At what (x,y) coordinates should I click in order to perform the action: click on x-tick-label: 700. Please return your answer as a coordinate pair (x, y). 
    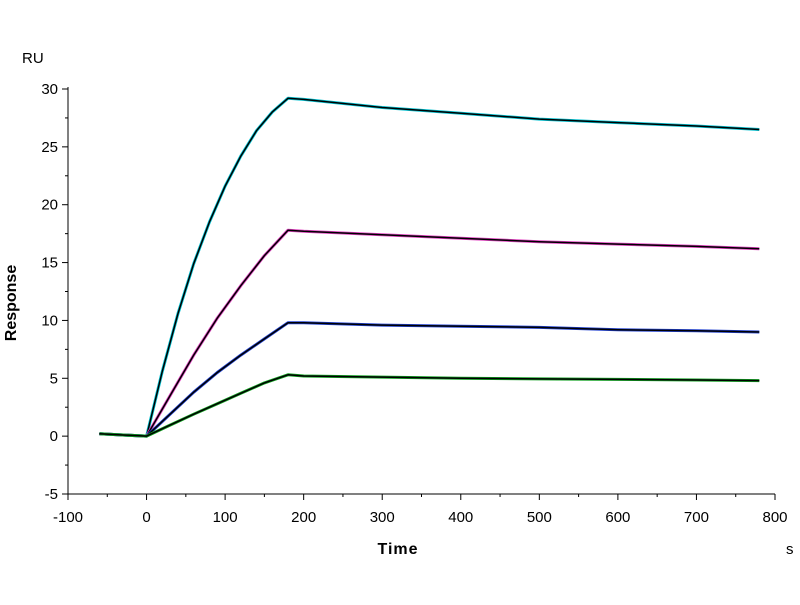
    Looking at the image, I should click on (696, 517).